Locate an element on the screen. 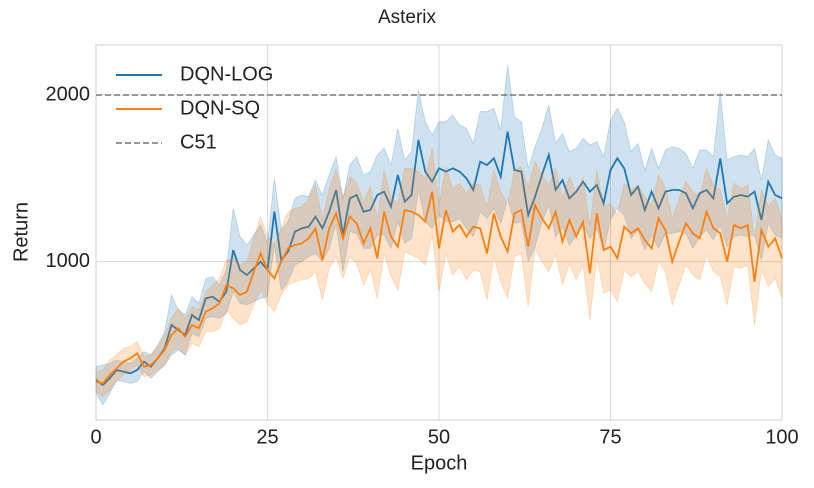 The width and height of the screenshot is (814, 488). legend-label: C51 is located at coordinates (198, 142).